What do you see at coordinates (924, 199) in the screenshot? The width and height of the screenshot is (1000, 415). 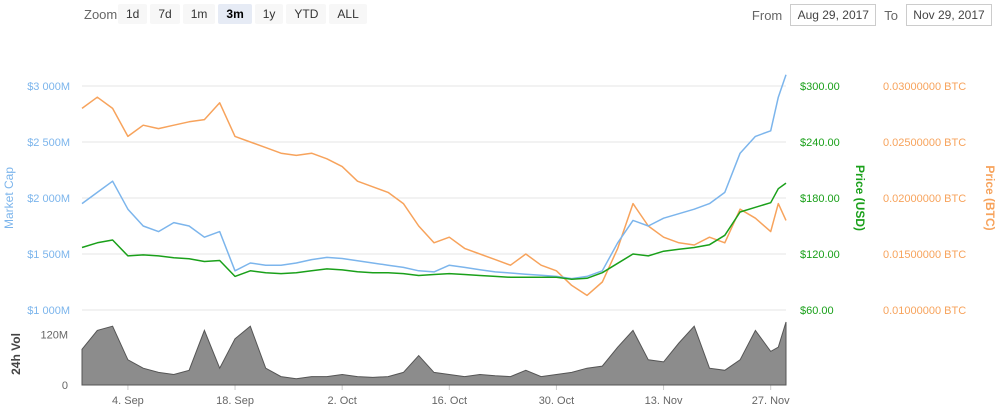 I see `price-btc-tick-label: 0.02000000 BTC` at bounding box center [924, 199].